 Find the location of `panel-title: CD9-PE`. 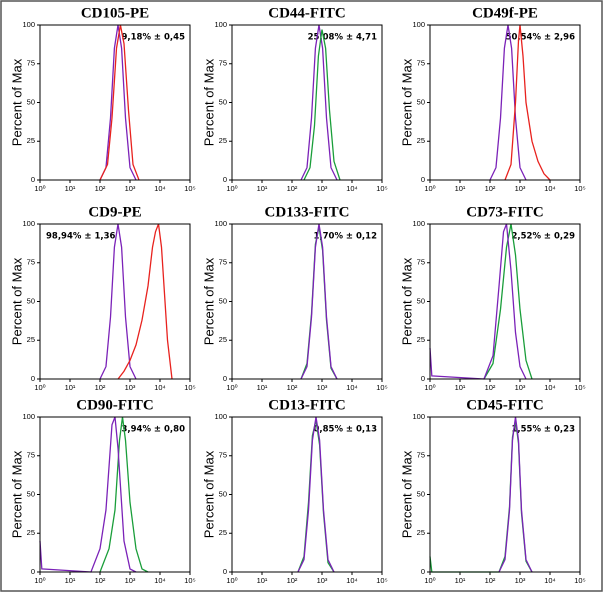

panel-title: CD9-PE is located at coordinates (114, 212).